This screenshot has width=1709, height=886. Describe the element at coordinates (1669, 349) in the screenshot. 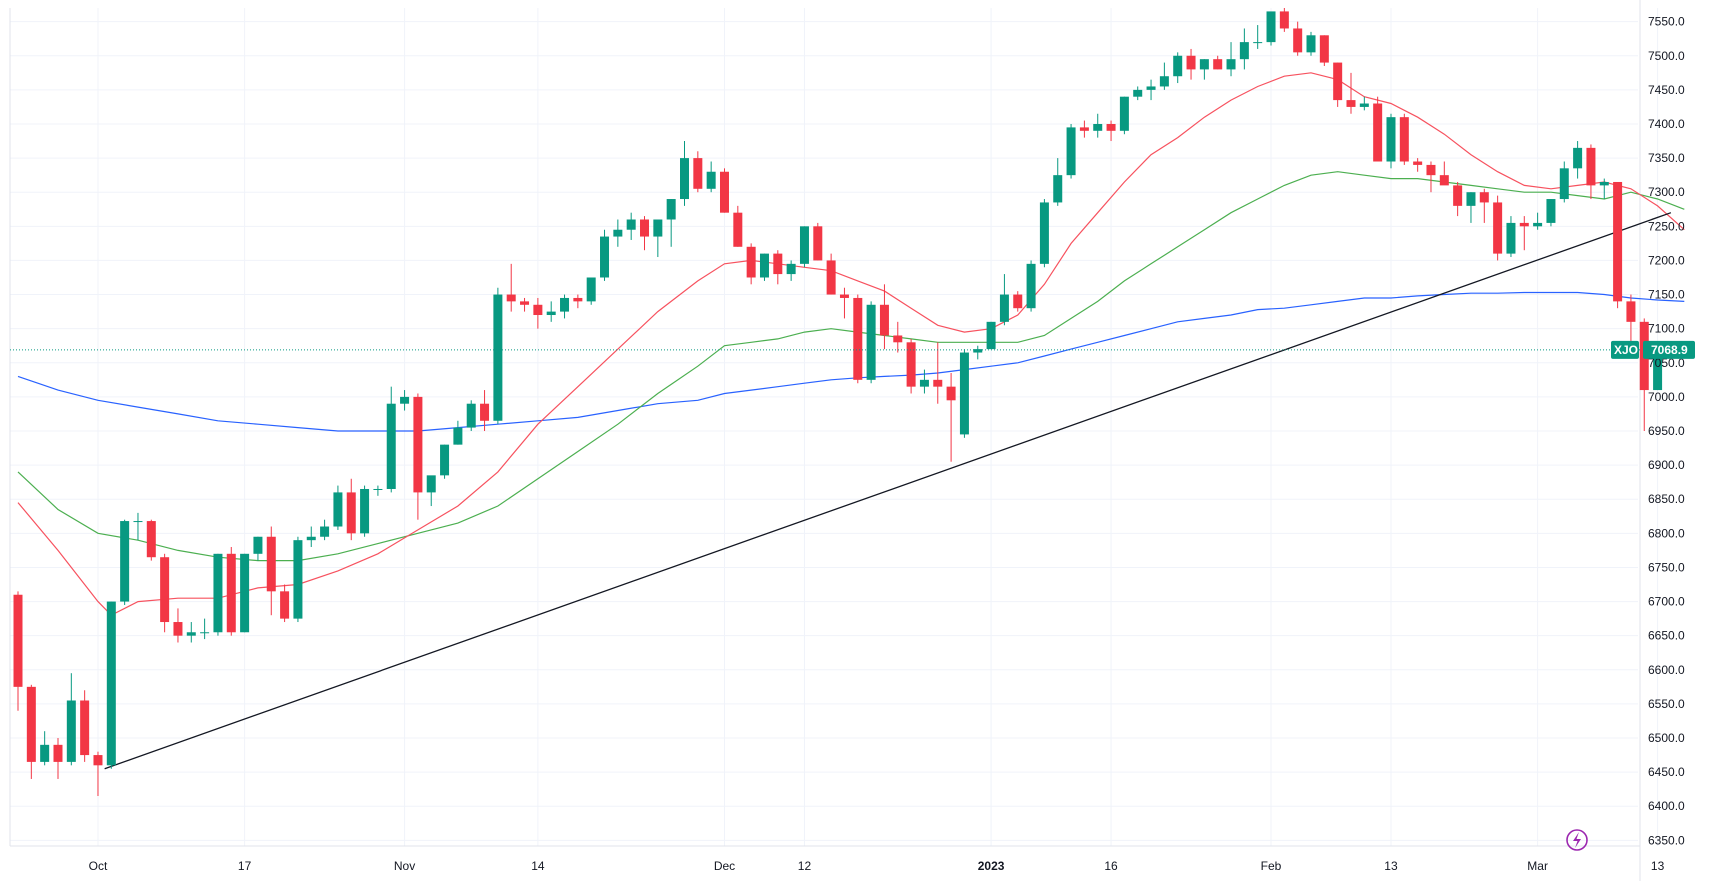

I see `price-badge-bg` at that location.